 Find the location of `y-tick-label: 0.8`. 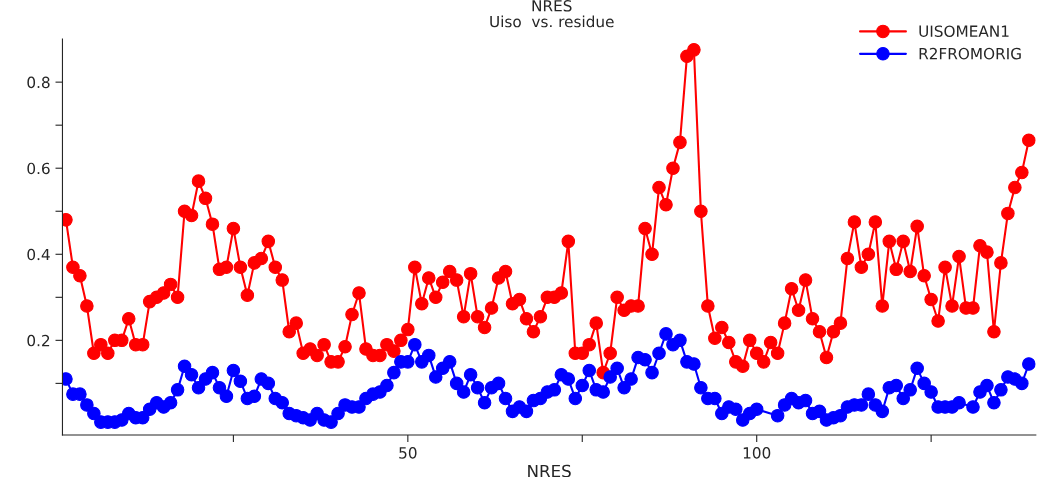

y-tick-label: 0.8 is located at coordinates (38, 82).